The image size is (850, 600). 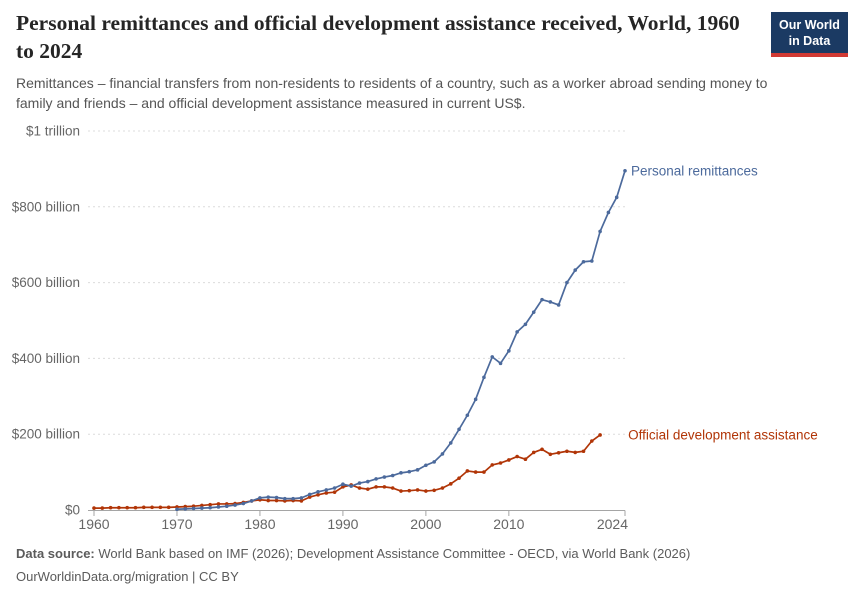 What do you see at coordinates (694, 170) in the screenshot?
I see `series-label-personal-remittances: Personal remittances` at bounding box center [694, 170].